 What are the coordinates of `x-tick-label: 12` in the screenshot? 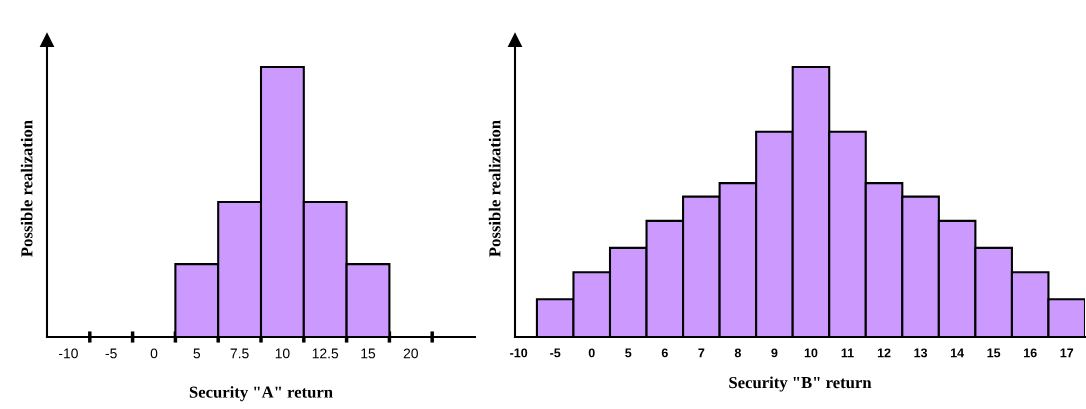 It's located at (884, 353).